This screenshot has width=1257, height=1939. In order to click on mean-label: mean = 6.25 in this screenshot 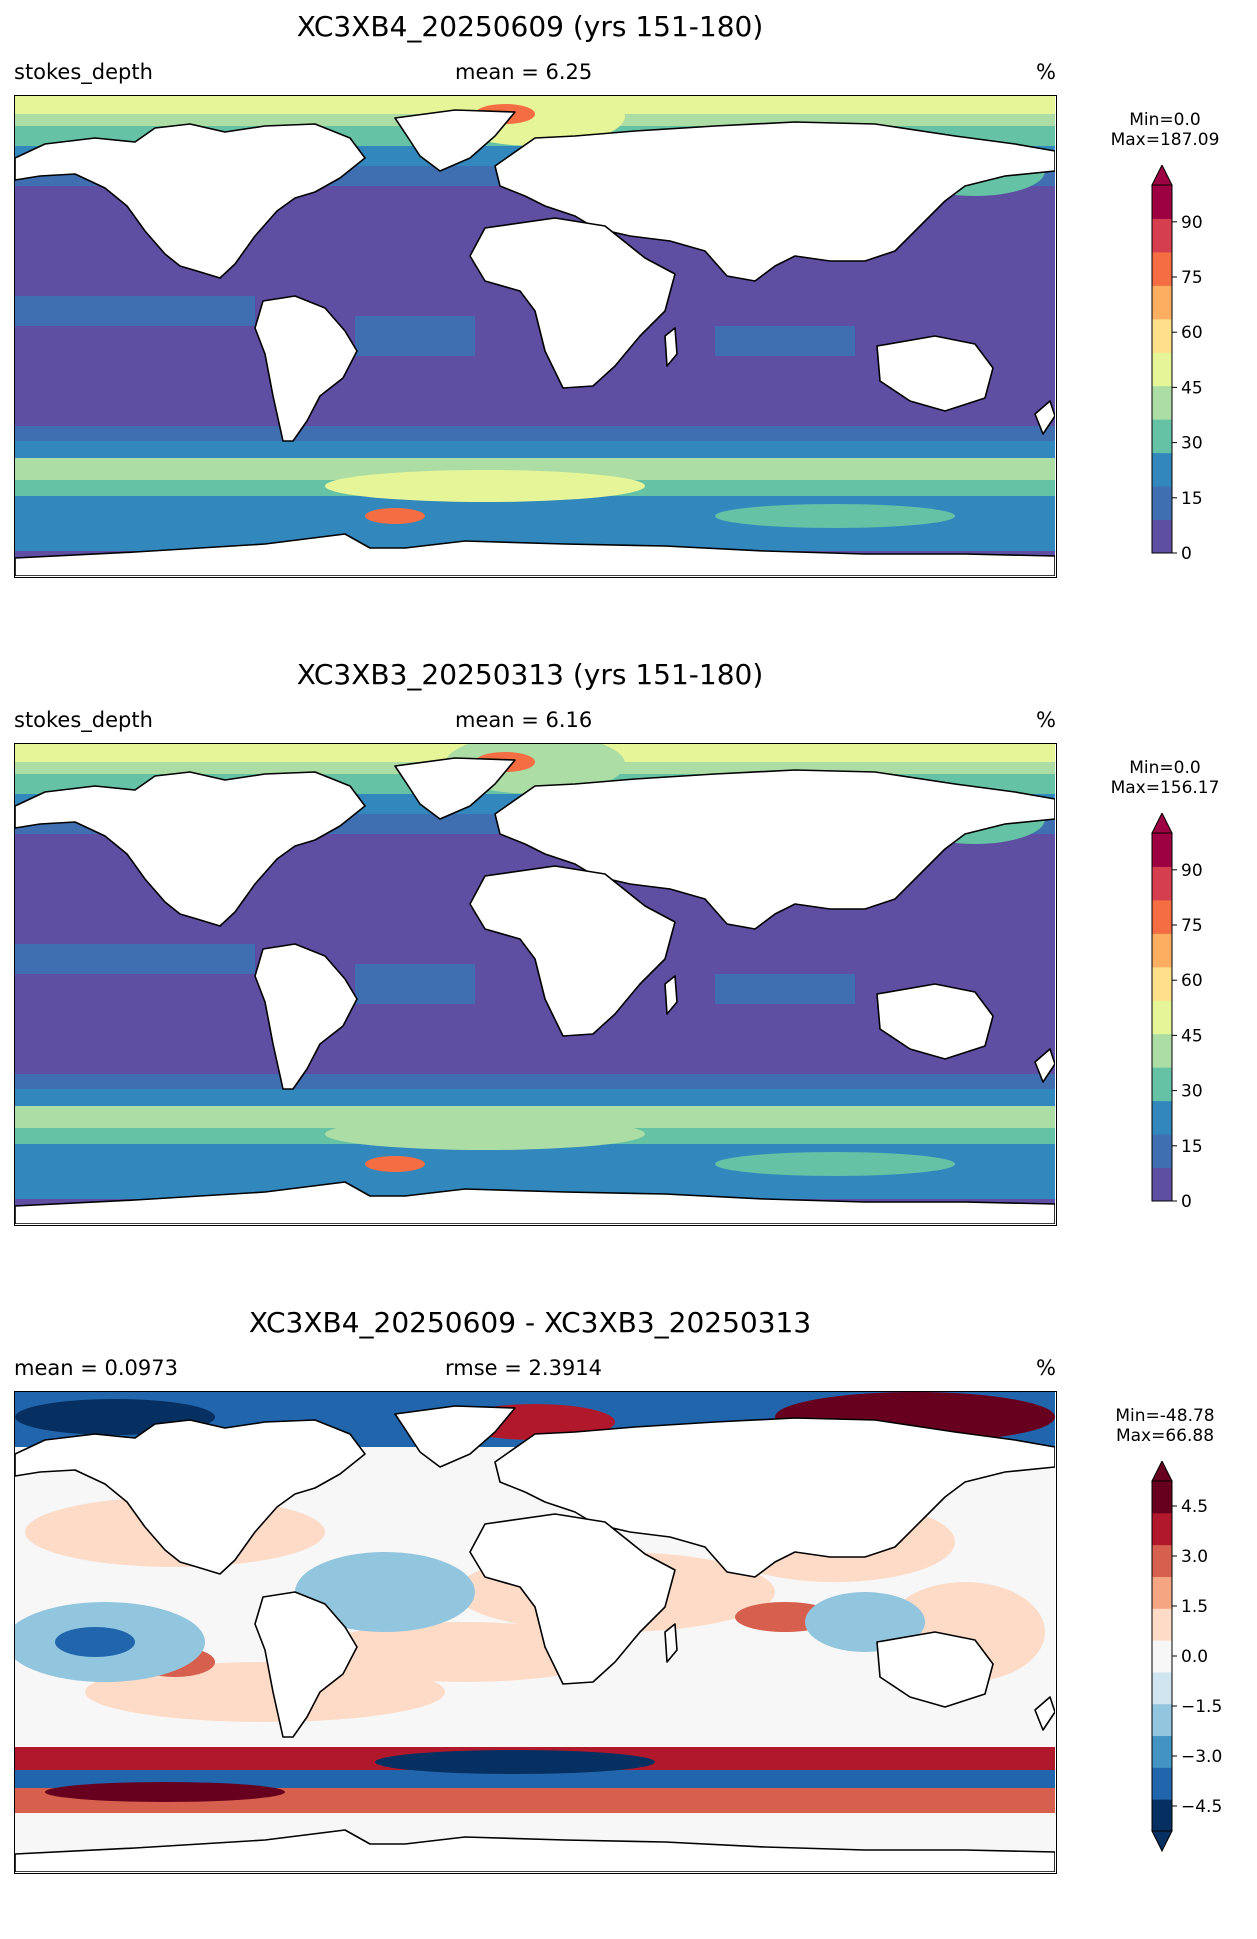, I will do `click(524, 72)`.